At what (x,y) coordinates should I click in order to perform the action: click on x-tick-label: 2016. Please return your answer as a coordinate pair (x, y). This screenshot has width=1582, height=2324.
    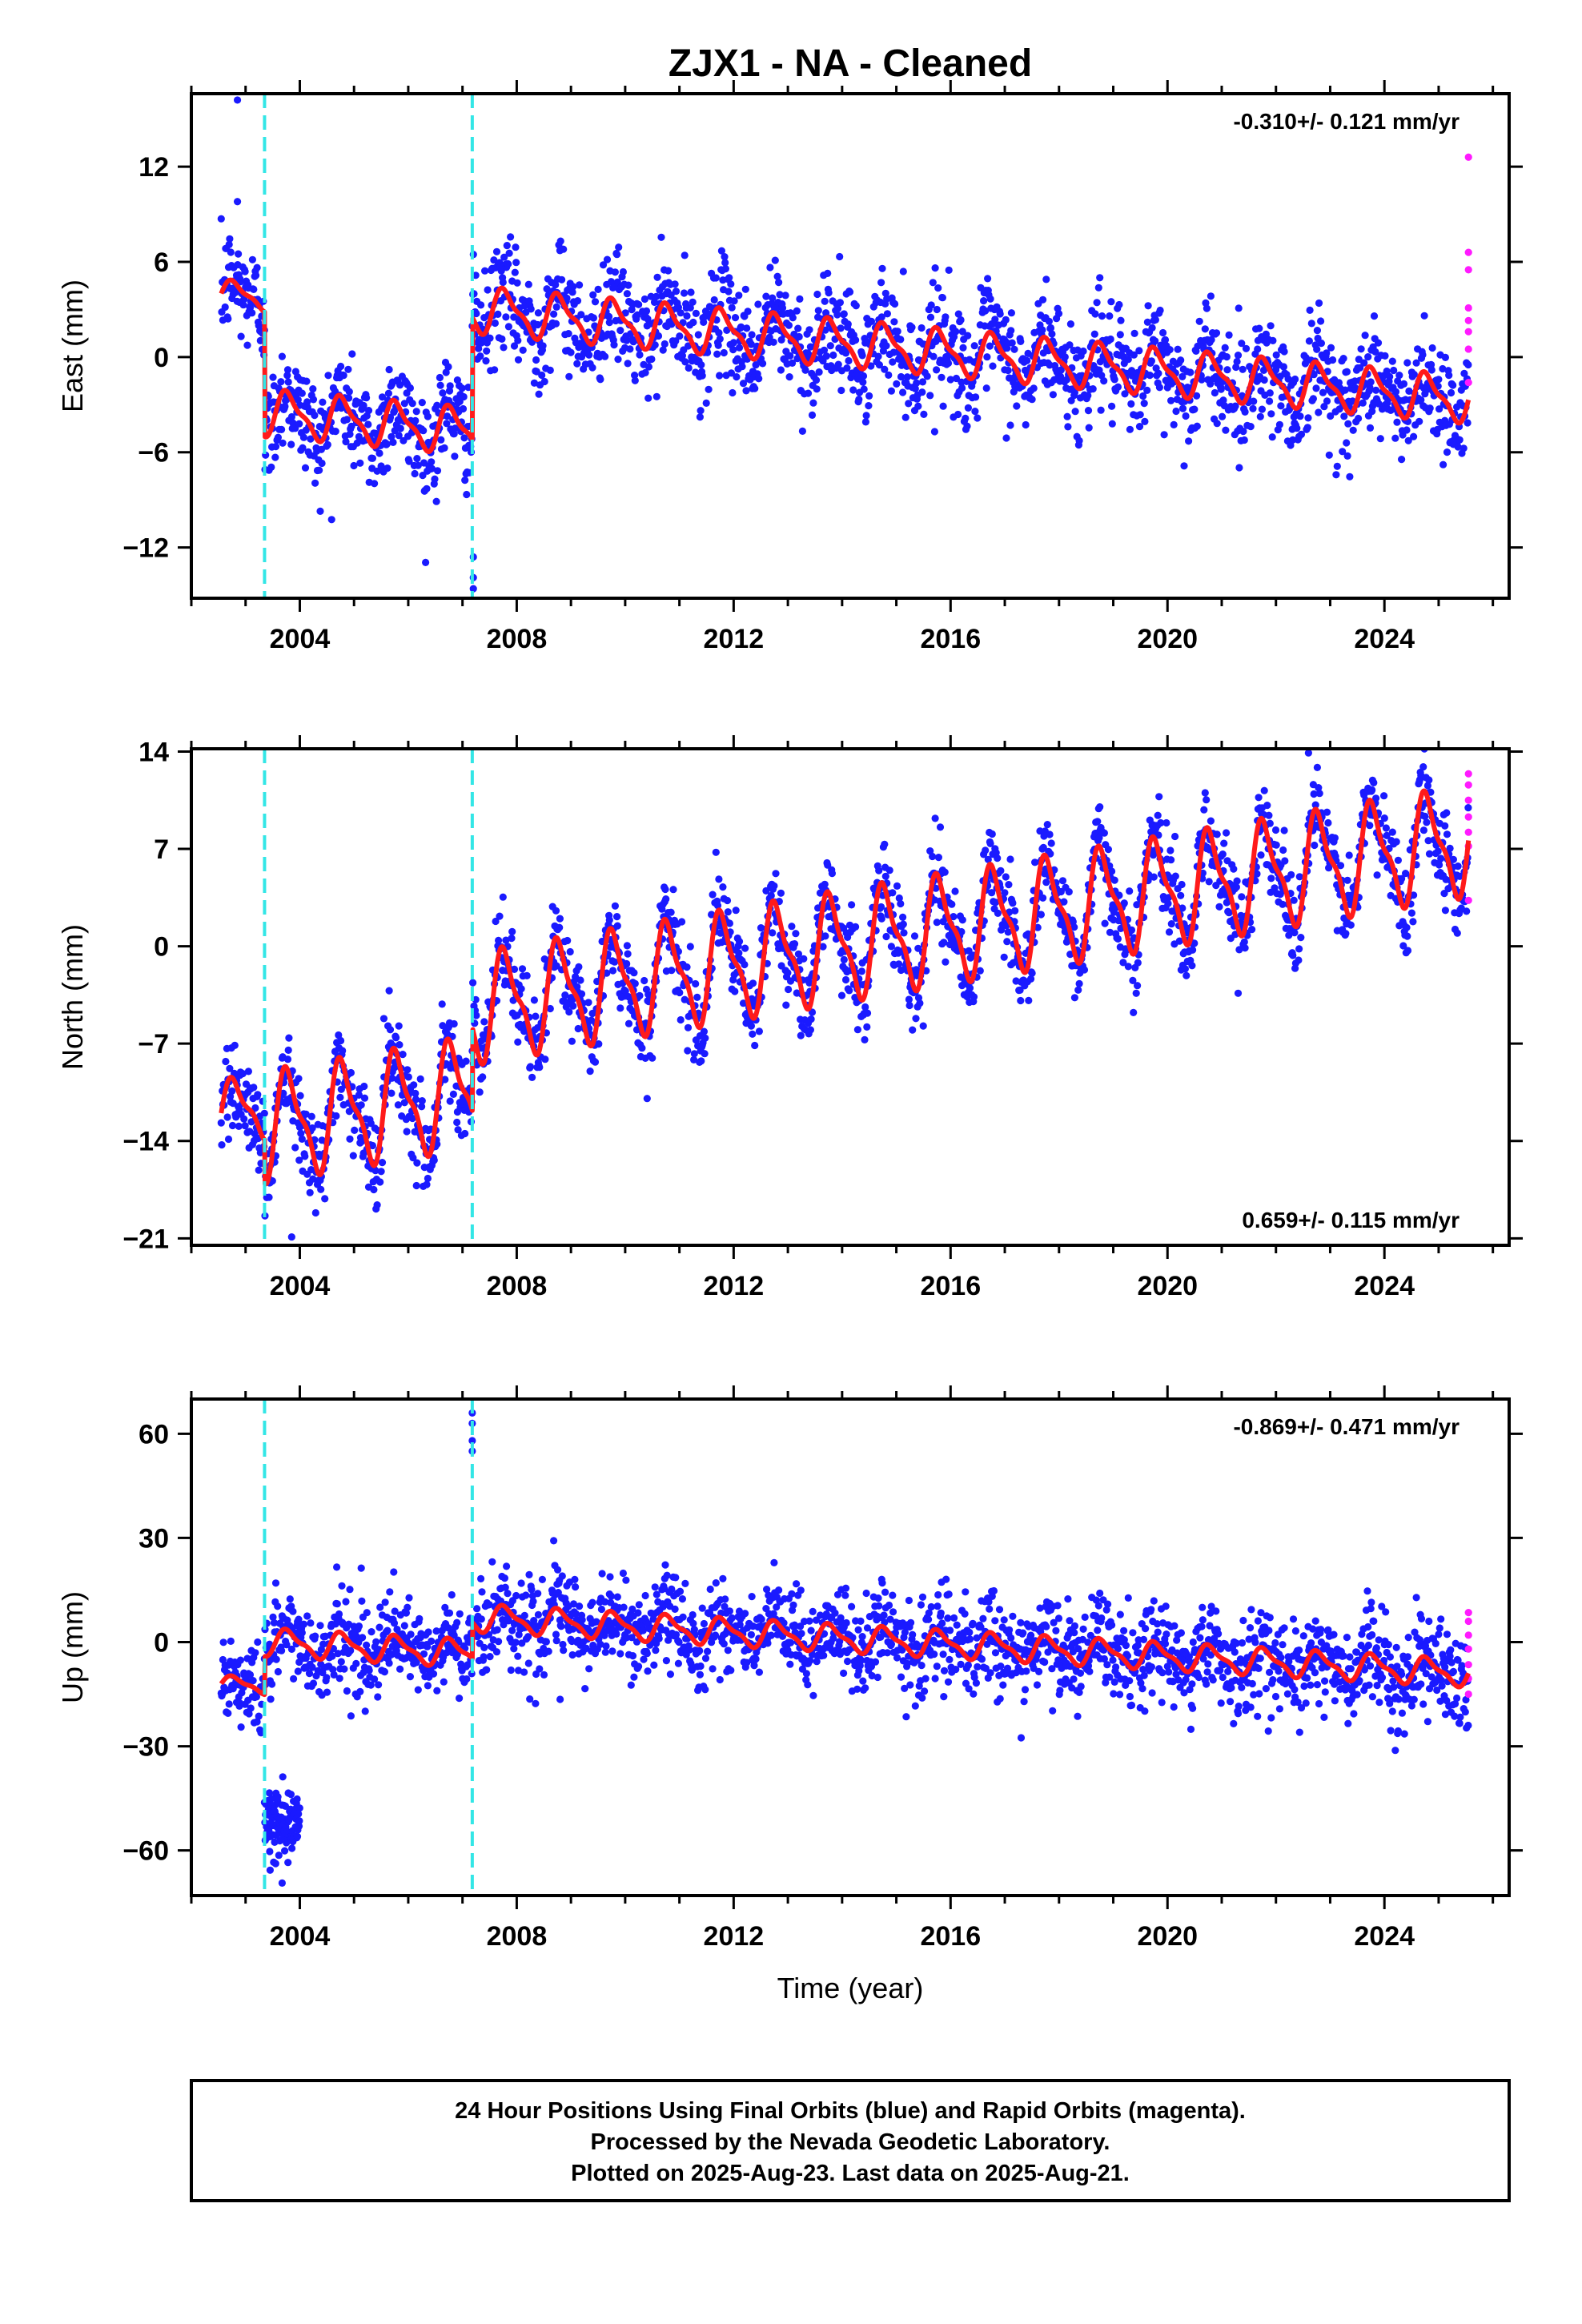
    Looking at the image, I should click on (951, 1286).